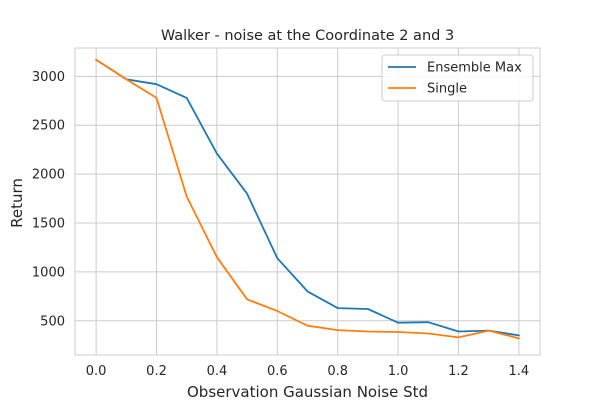 This screenshot has height=400, width=600. Describe the element at coordinates (48, 199) in the screenshot. I see `y-axis-ticks: 500 1000 1500 2000 2500 3000` at that location.